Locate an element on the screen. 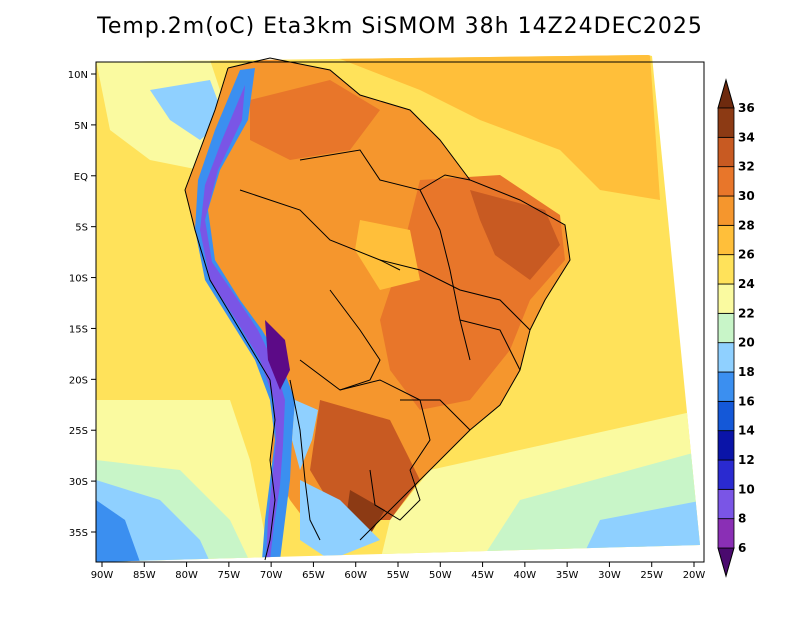  argentina-chile-border is located at coordinates (305, 460).